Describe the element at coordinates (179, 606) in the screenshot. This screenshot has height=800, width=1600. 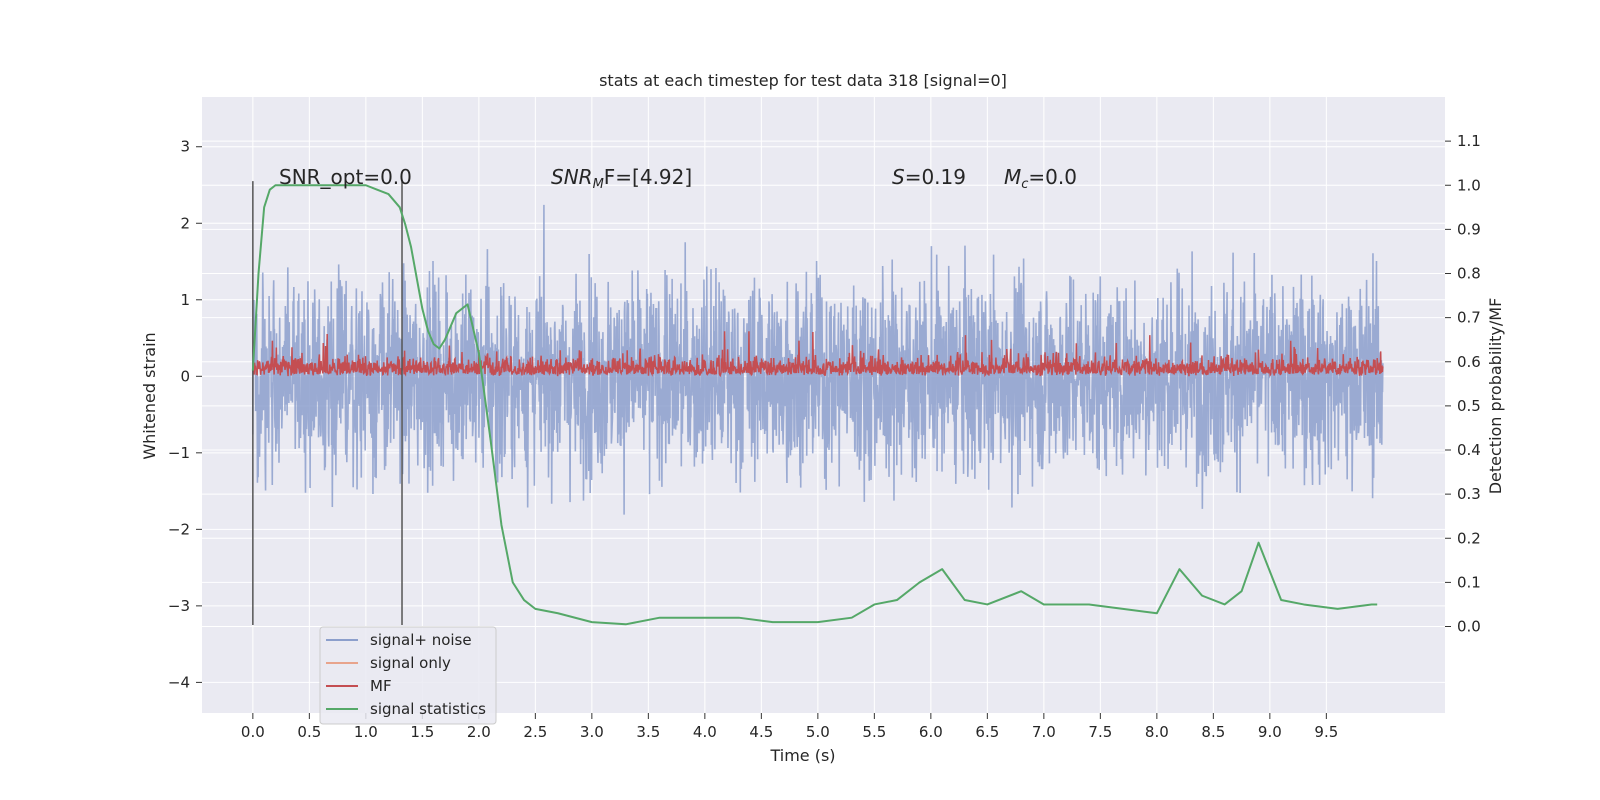
I see `y-tick-label-1: −3` at that location.